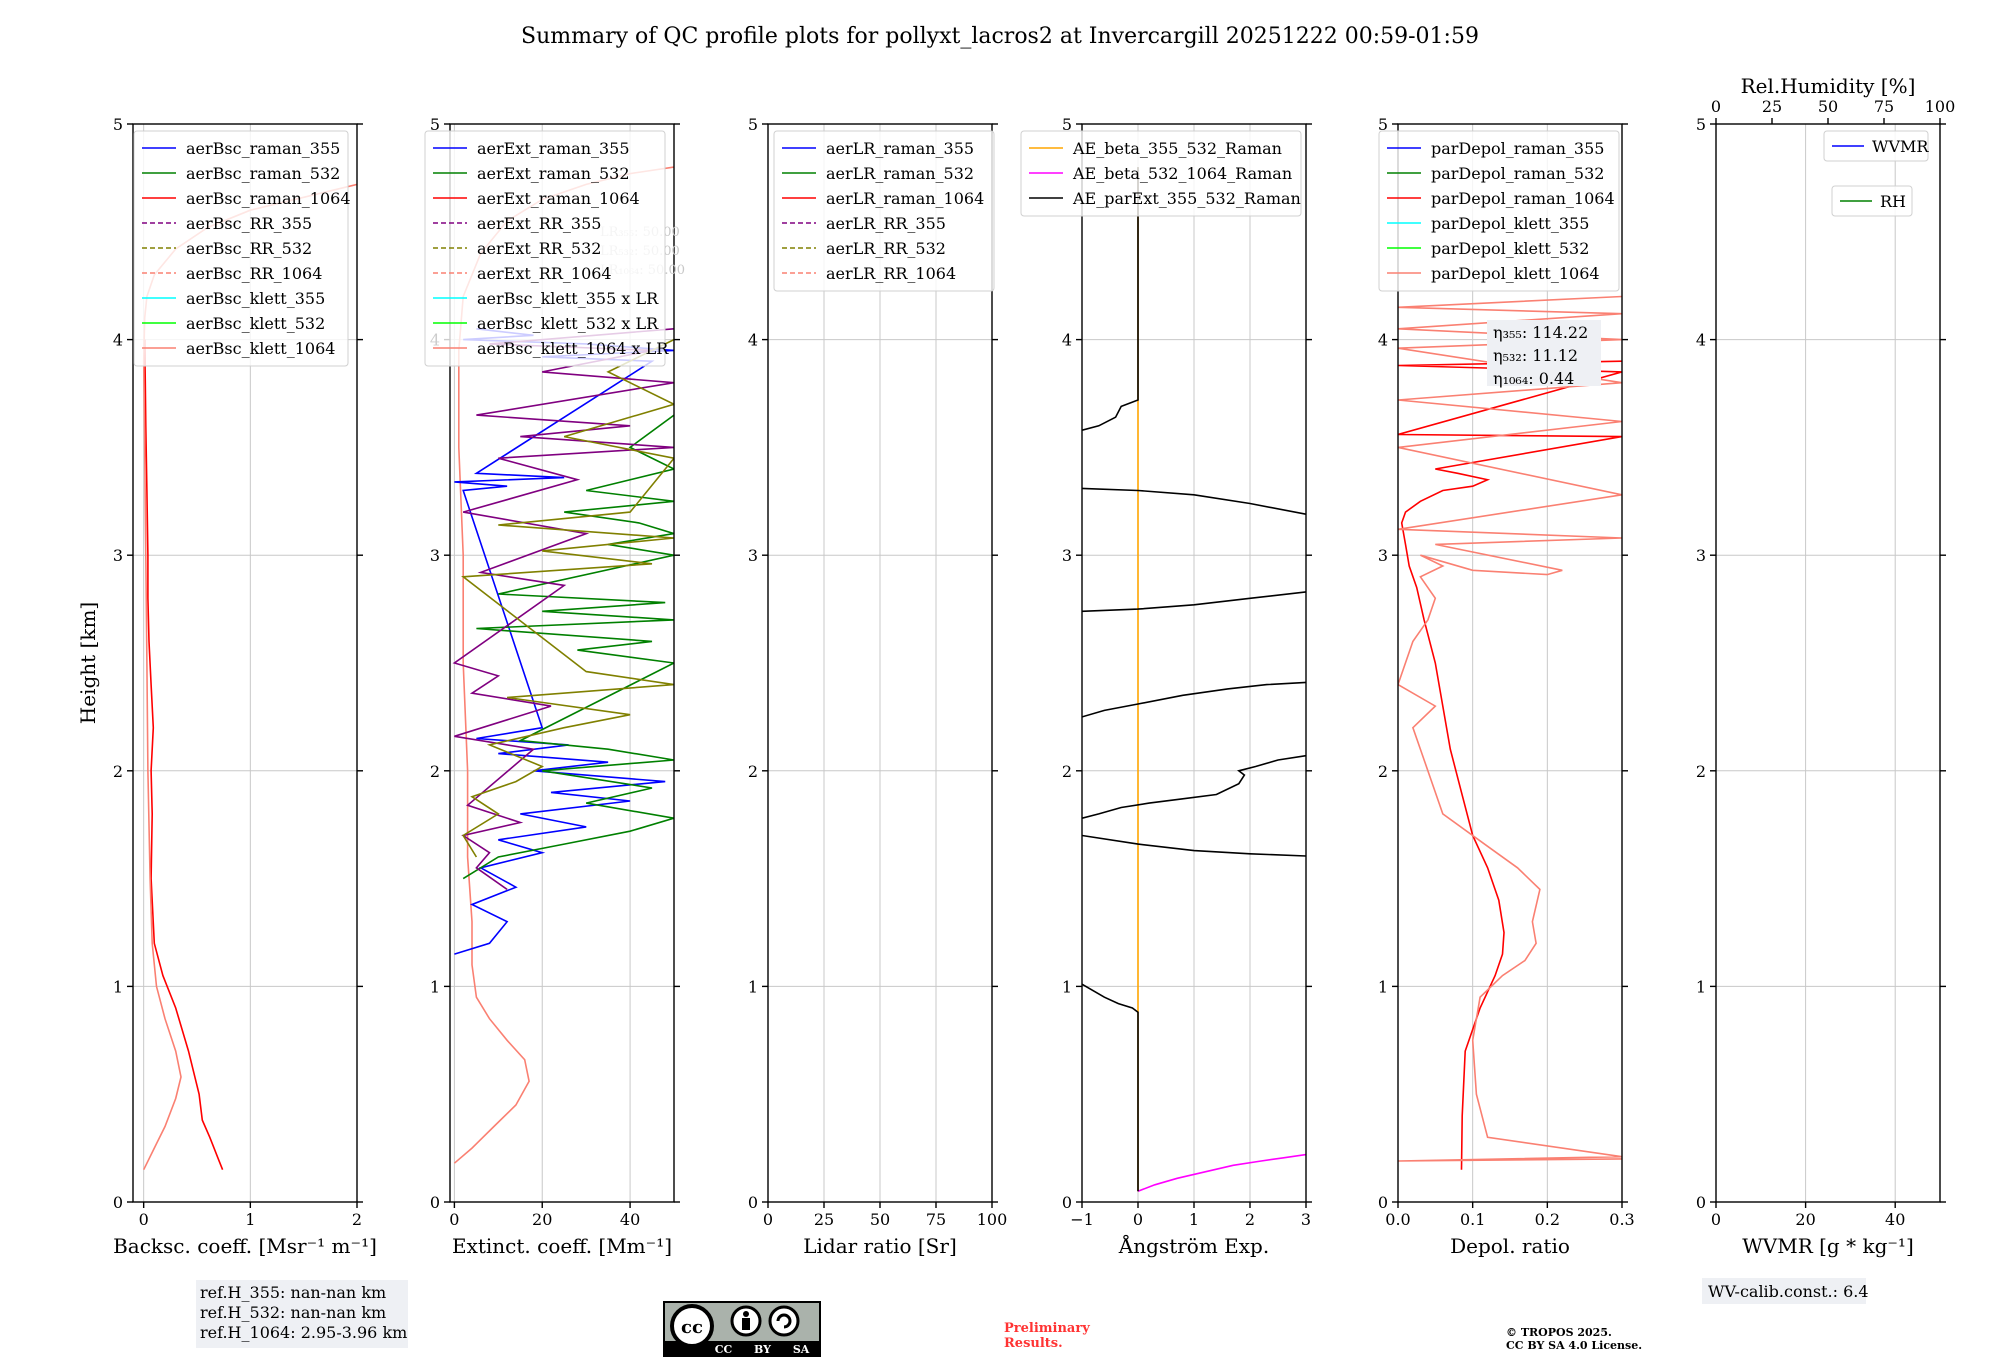 The width and height of the screenshot is (2000, 1360). I want to click on legend-label: aerBsc_RR_355, so click(249, 223).